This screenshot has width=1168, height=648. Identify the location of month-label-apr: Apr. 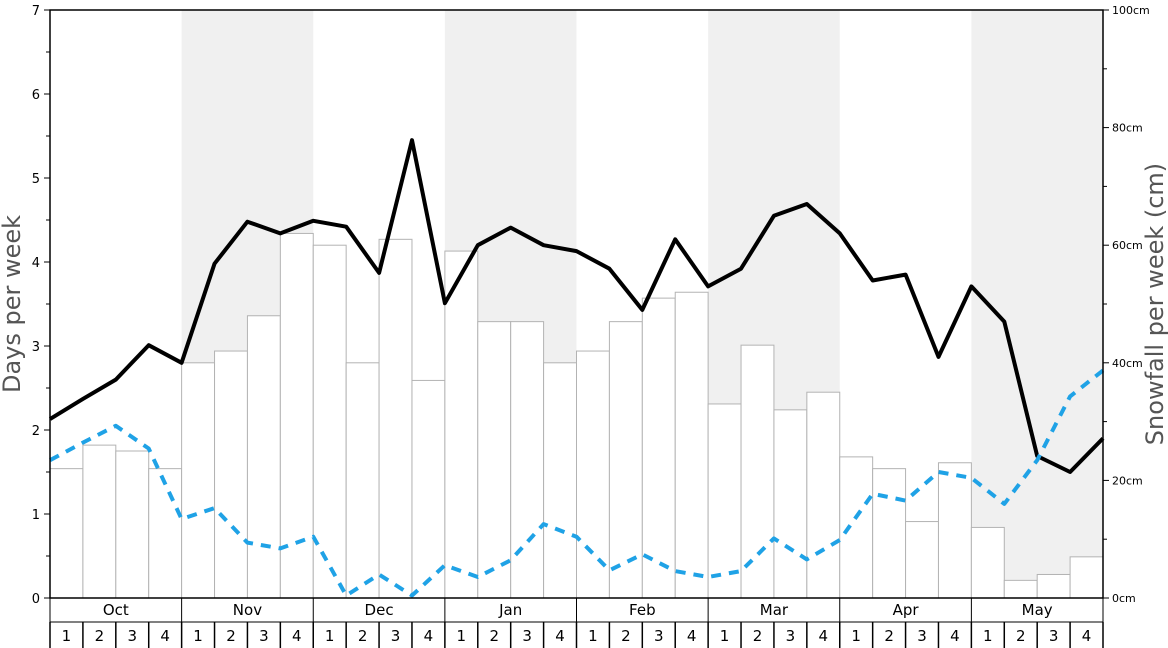
(906, 610).